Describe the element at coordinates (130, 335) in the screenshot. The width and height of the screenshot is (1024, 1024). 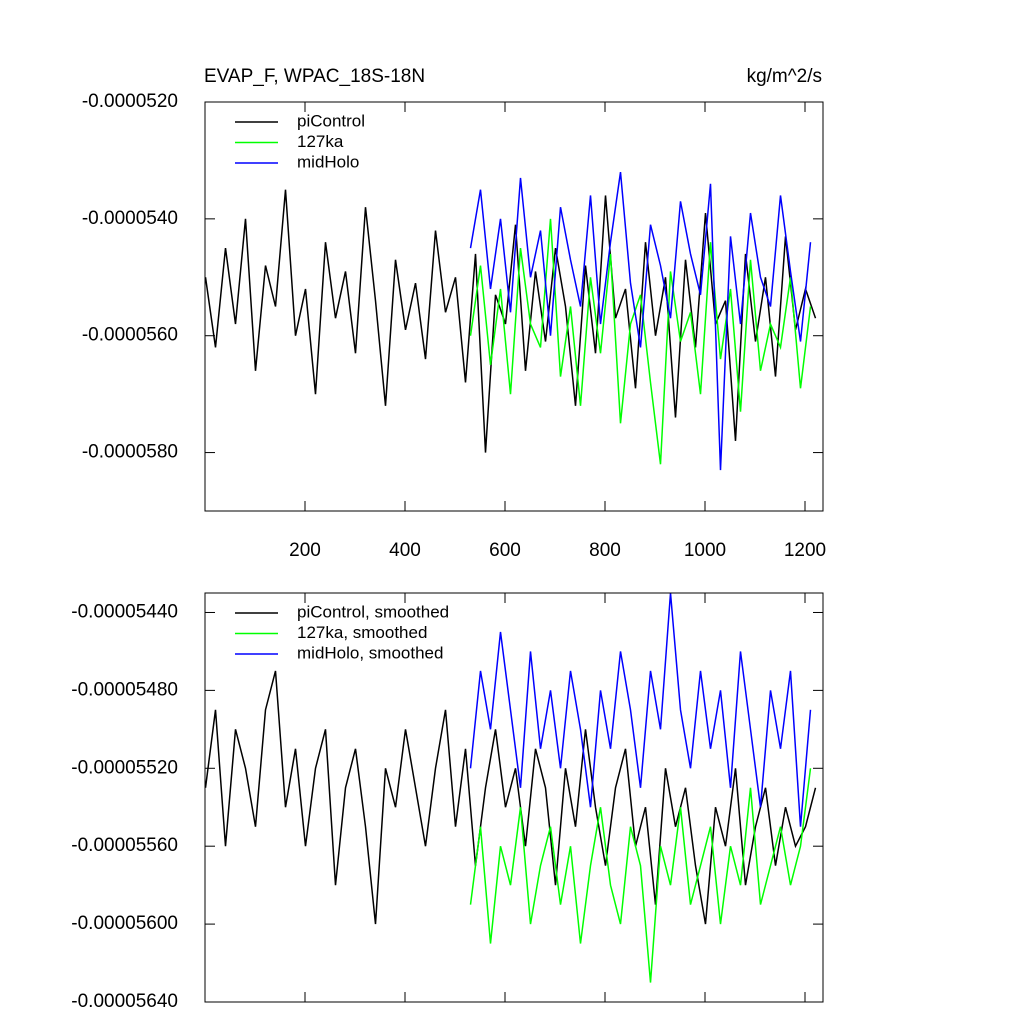
I see `y-tick-label: -0.0000560` at that location.